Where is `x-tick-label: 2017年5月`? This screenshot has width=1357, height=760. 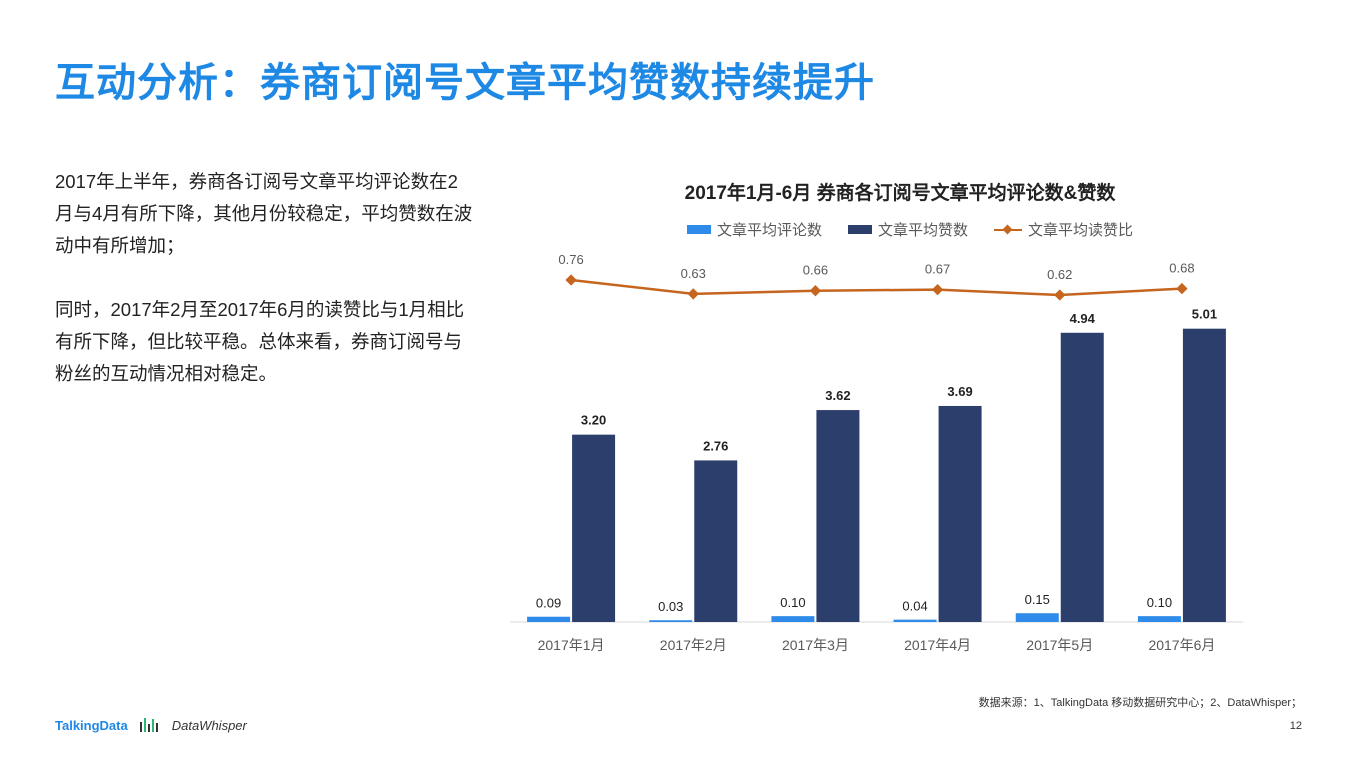 x-tick-label: 2017年5月 is located at coordinates (1059, 645).